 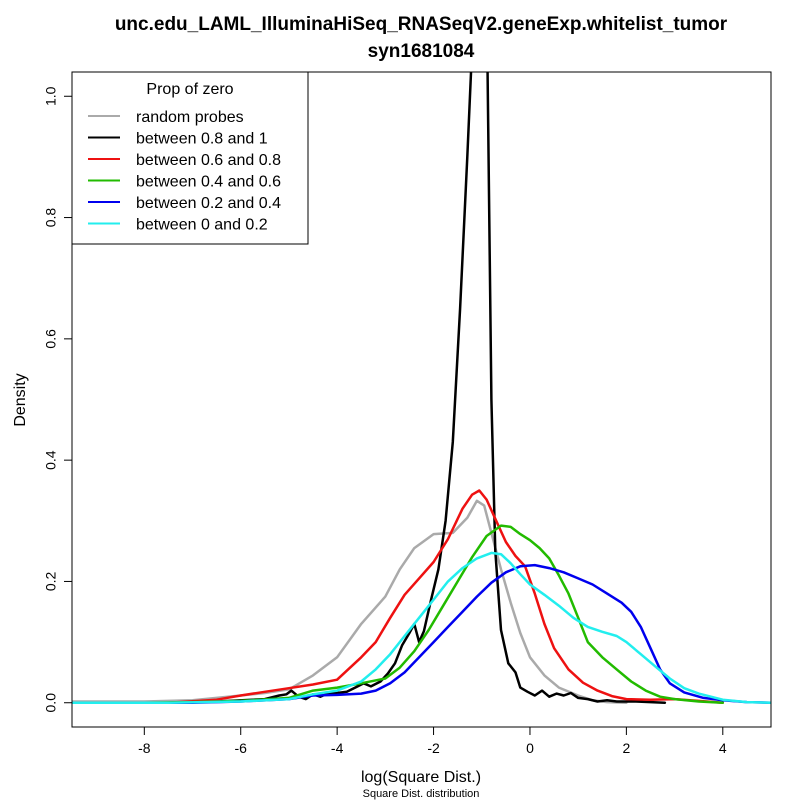 What do you see at coordinates (433, 748) in the screenshot?
I see `x-tick-label: -2` at bounding box center [433, 748].